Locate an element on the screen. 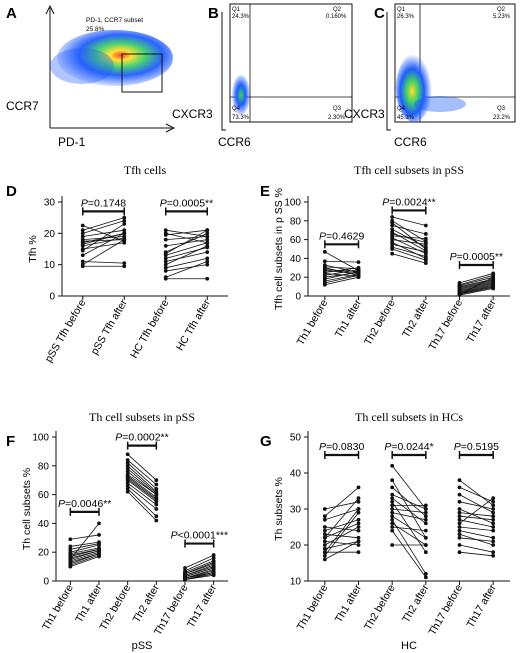  q4-value: 73.3% is located at coordinates (241, 118).